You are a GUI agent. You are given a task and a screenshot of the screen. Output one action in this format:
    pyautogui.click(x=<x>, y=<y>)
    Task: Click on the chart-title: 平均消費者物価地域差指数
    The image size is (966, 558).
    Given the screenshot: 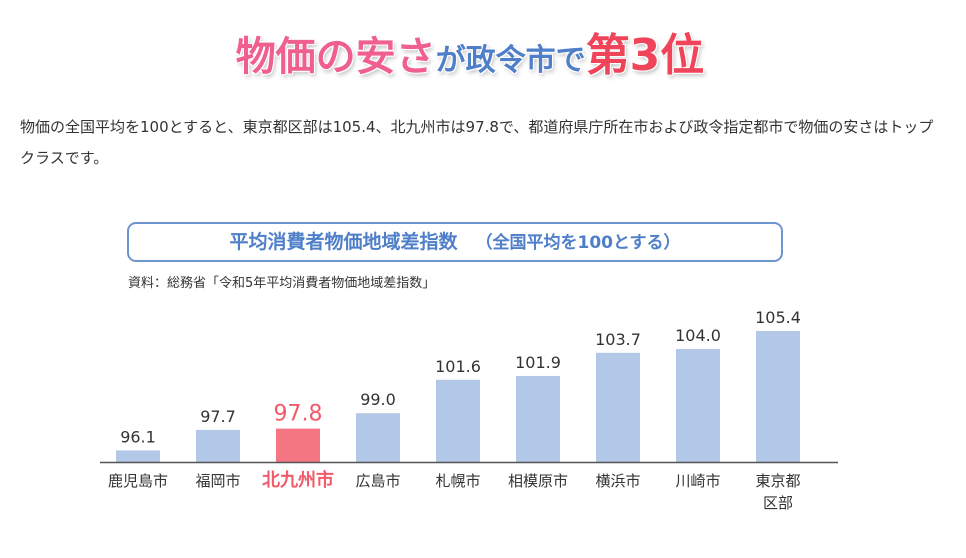 What is the action you would take?
    pyautogui.click(x=343, y=242)
    